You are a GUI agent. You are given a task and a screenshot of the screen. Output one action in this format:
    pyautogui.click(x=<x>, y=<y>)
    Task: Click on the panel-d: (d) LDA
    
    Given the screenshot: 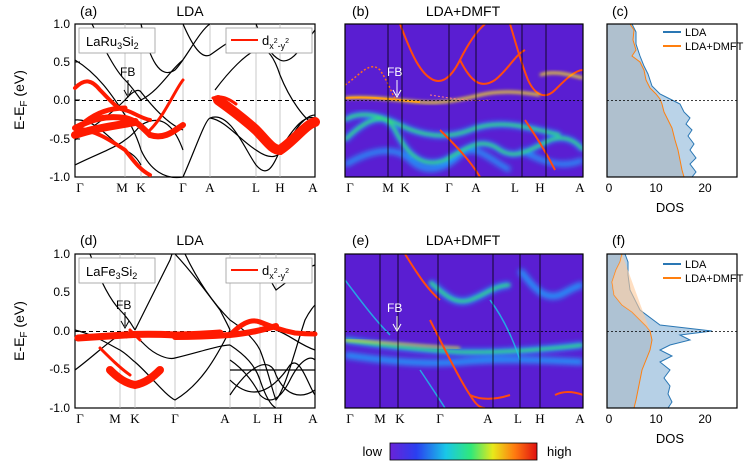 What is the action you would take?
    pyautogui.click(x=183, y=329)
    